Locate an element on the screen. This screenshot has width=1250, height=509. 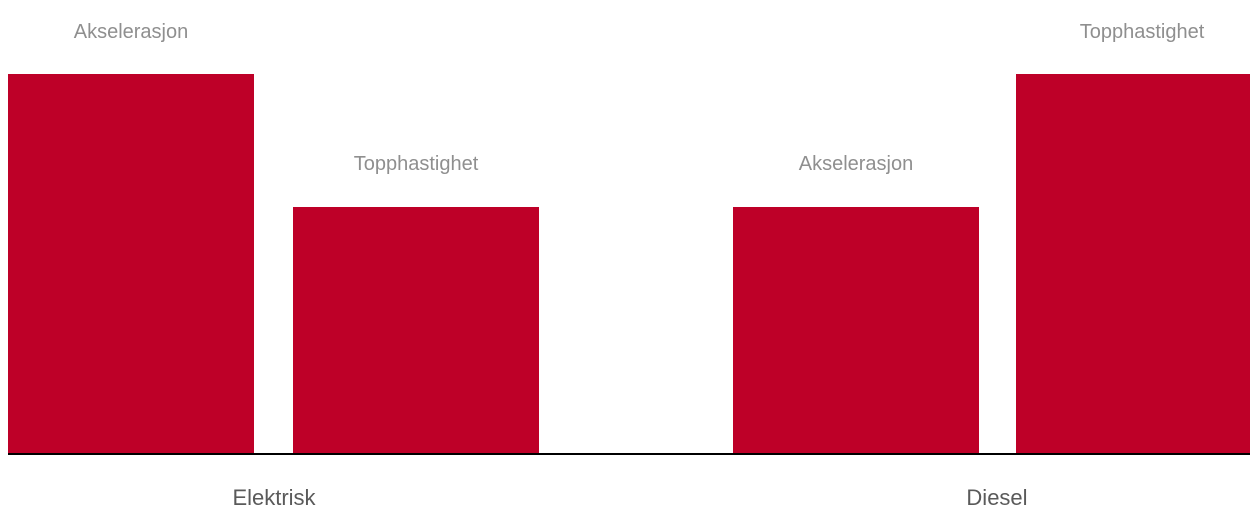
category-label-diesel: Diesel is located at coordinates (996, 497).